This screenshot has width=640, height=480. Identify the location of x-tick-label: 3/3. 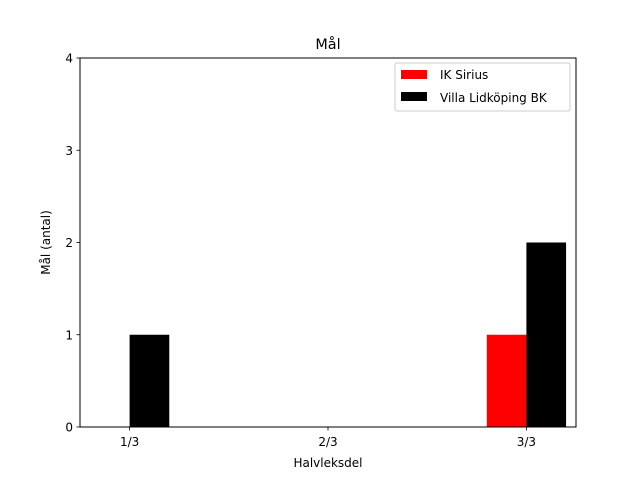
(526, 442).